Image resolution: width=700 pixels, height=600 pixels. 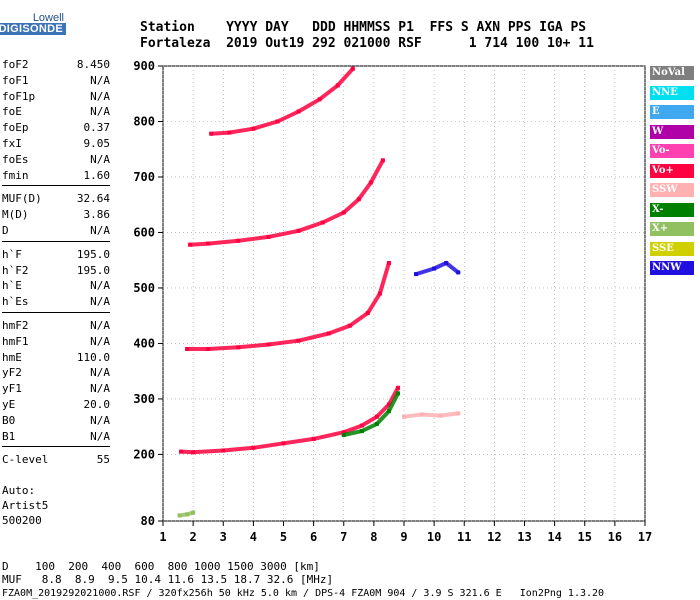 I want to click on param-row: C-level 55, so click(x=56, y=461).